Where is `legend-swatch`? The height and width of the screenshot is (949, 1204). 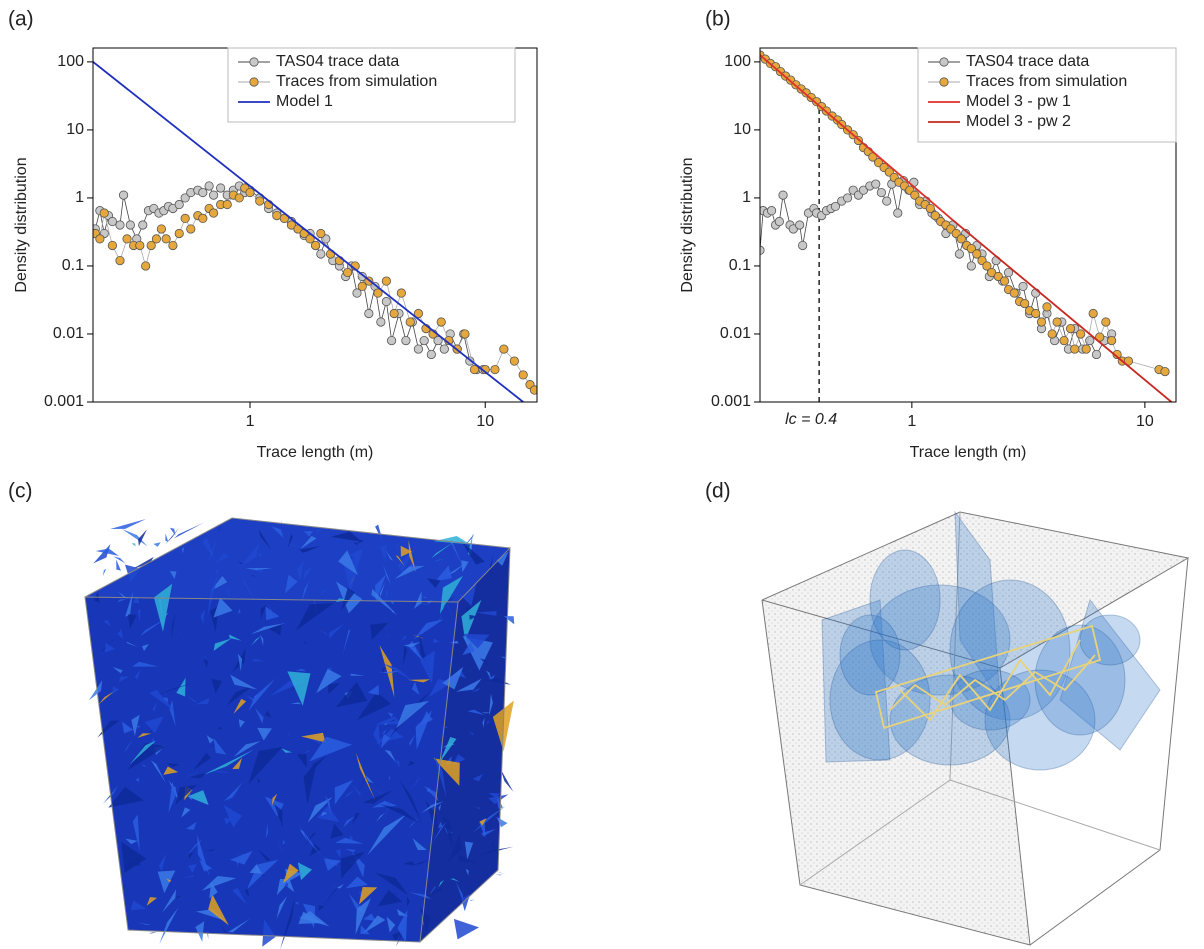
legend-swatch is located at coordinates (254, 62).